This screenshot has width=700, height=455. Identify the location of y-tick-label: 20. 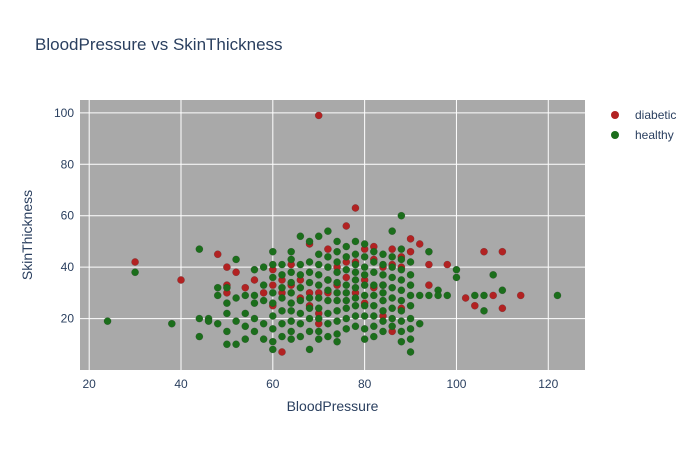
(68, 319).